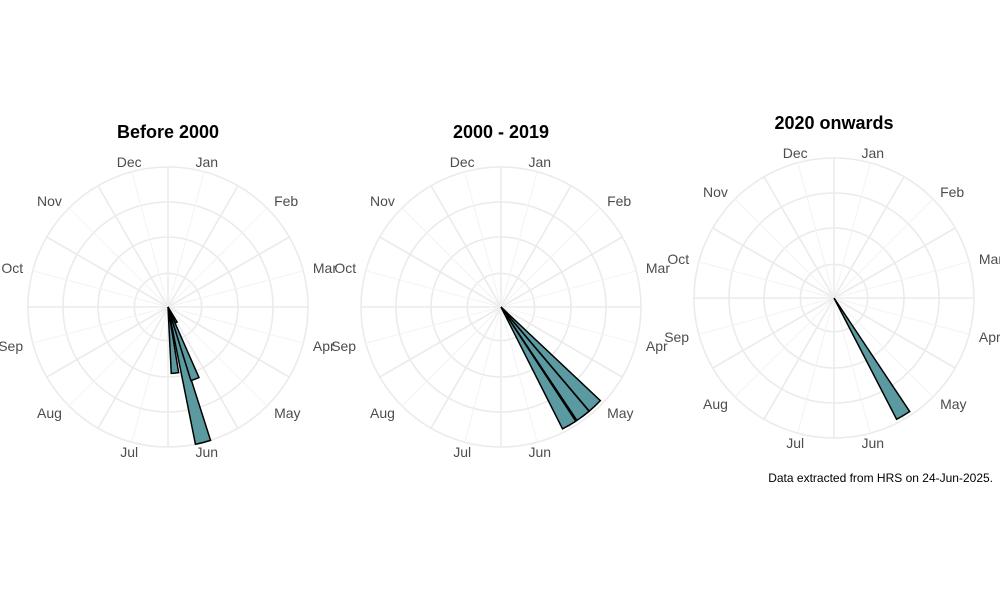 The width and height of the screenshot is (1000, 600). I want to click on panel-title: Before 2000, so click(168, 132).